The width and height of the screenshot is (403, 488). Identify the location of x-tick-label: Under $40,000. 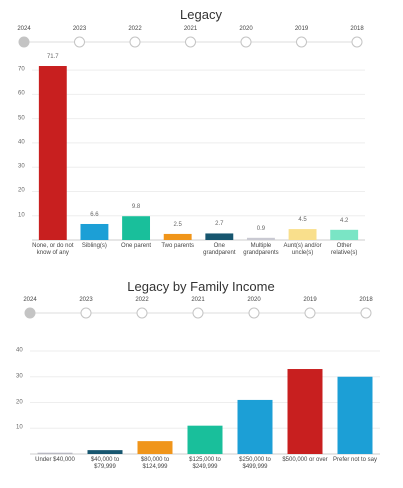
(55, 460).